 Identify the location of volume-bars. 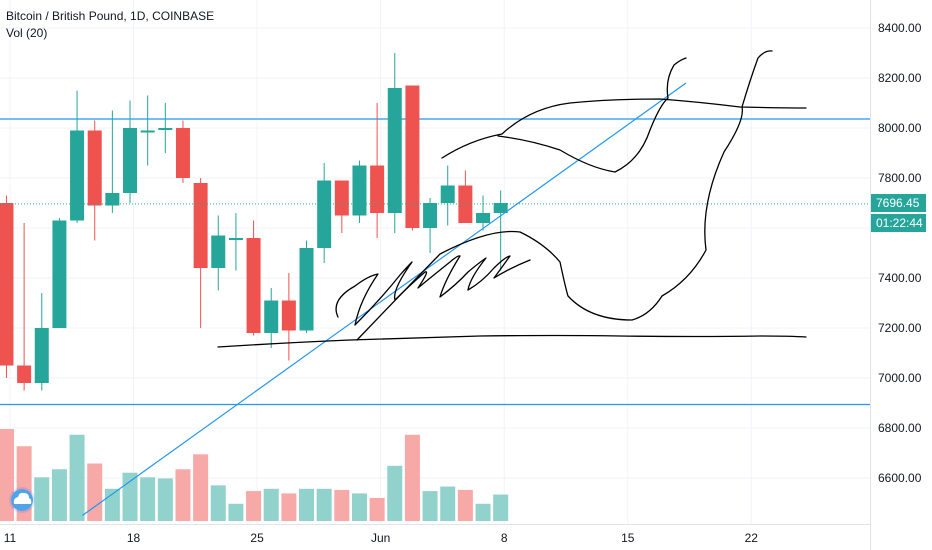
(254, 475).